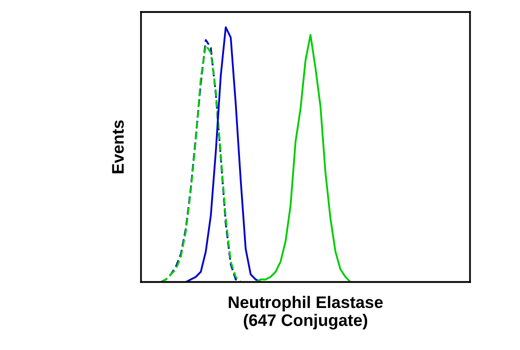 Image resolution: width=520 pixels, height=350 pixels. I want to click on x-axis-title: Neutrophil Elastase (647 Conjugate), so click(305, 313).